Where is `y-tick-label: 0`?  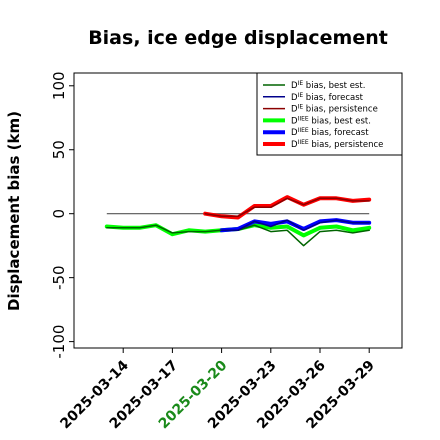 y-tick-label: 0 is located at coordinates (59, 214).